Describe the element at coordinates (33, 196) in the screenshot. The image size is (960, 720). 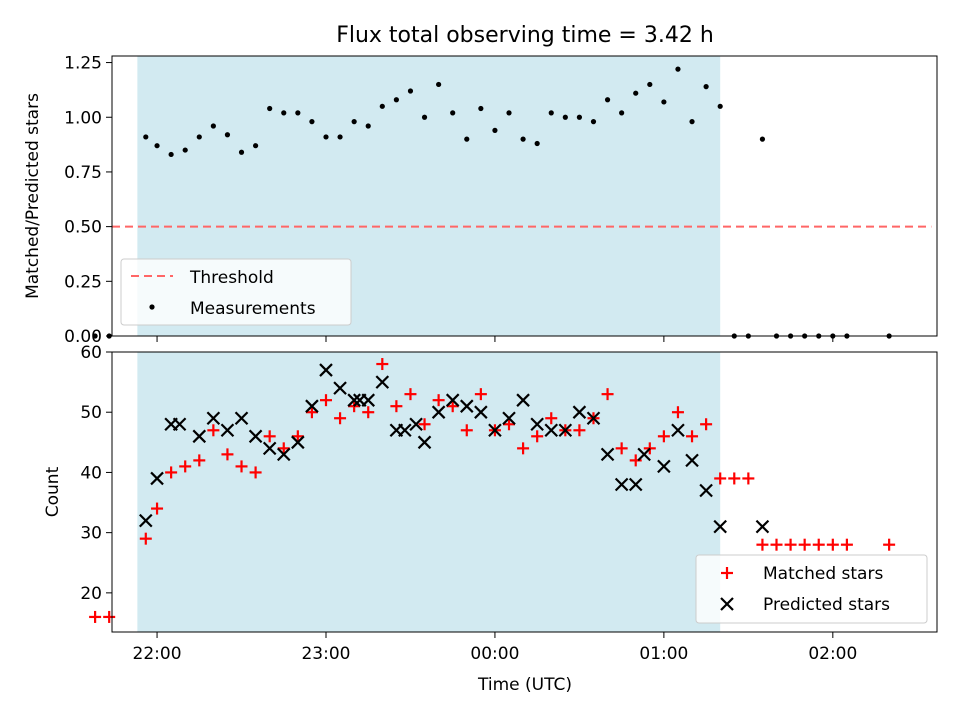
I see `ratio-y-axis-label: Matched/Predicted stars` at that location.